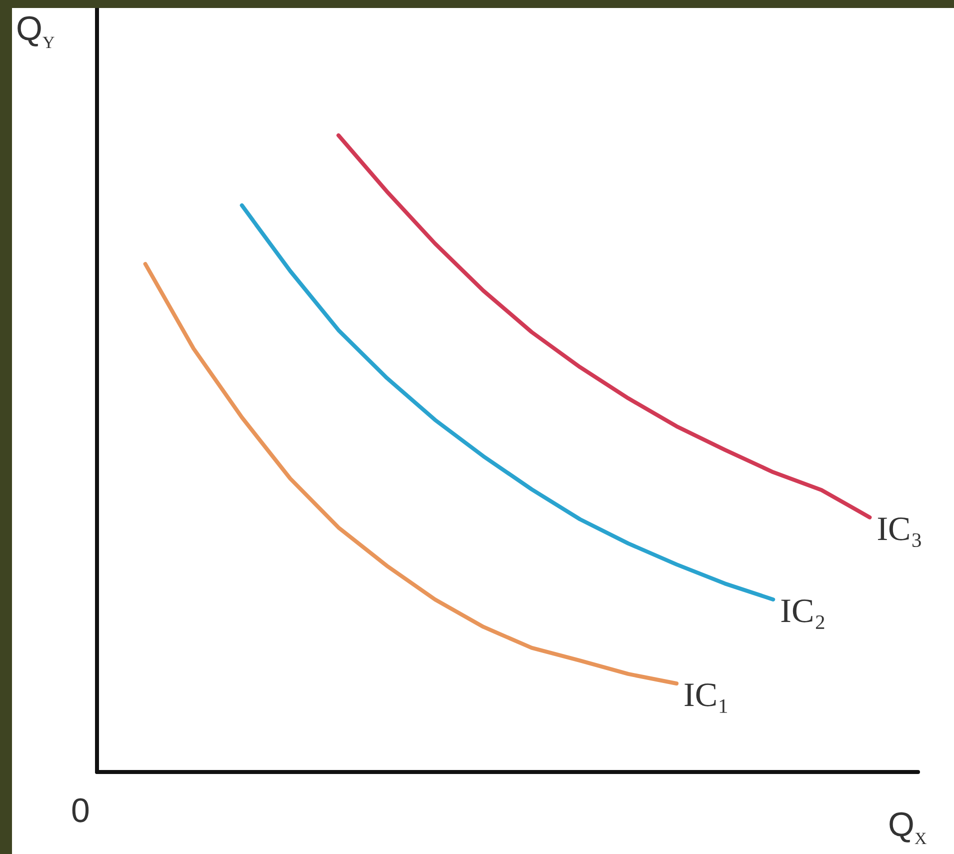 This screenshot has height=854, width=954. Describe the element at coordinates (707, 695) in the screenshot. I see `series-label: IC₁` at that location.